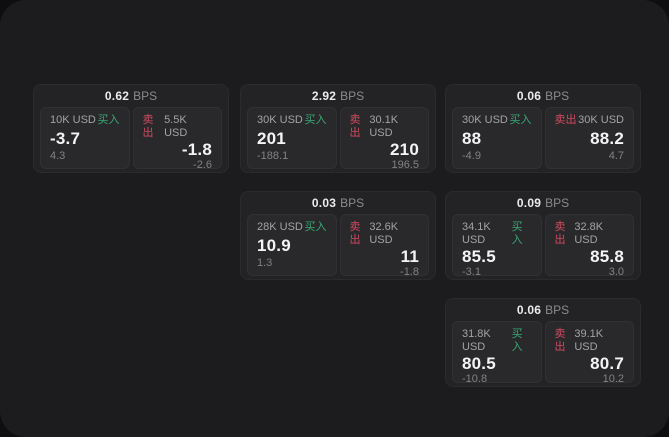  I want to click on buy-panel: 34.1K USD 买入 85.5 -3.1, so click(497, 246).